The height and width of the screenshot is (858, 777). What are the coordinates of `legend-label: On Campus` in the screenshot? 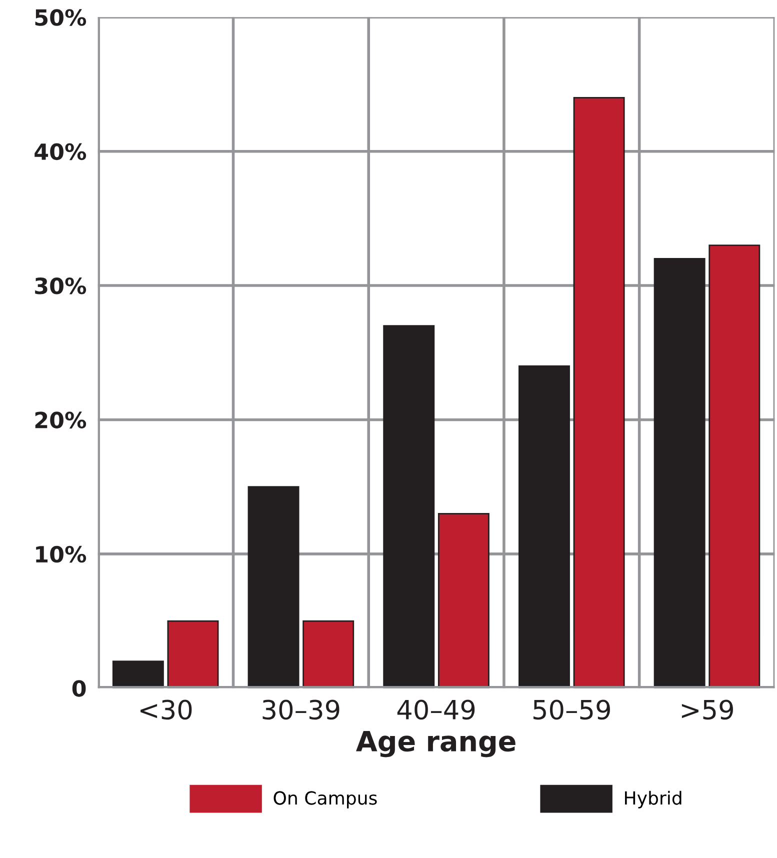 It's located at (325, 799).